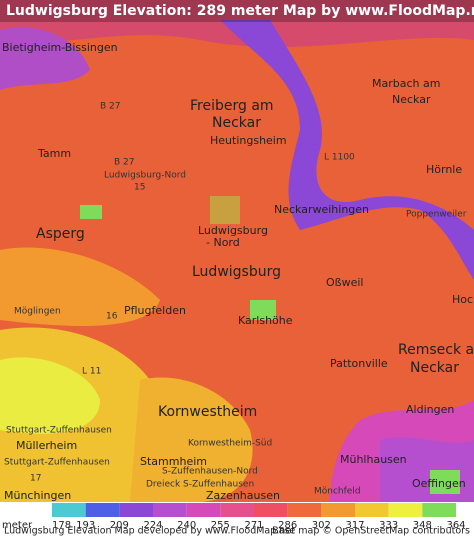 The image size is (474, 542). I want to click on legend-tick-label: 224, so click(152, 525).